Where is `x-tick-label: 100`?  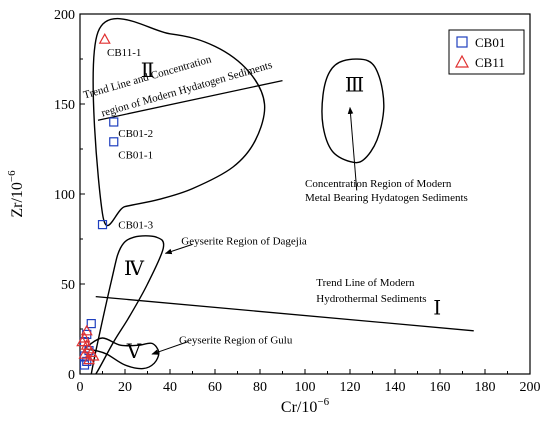
x-tick-label: 100 is located at coordinates (305, 387).